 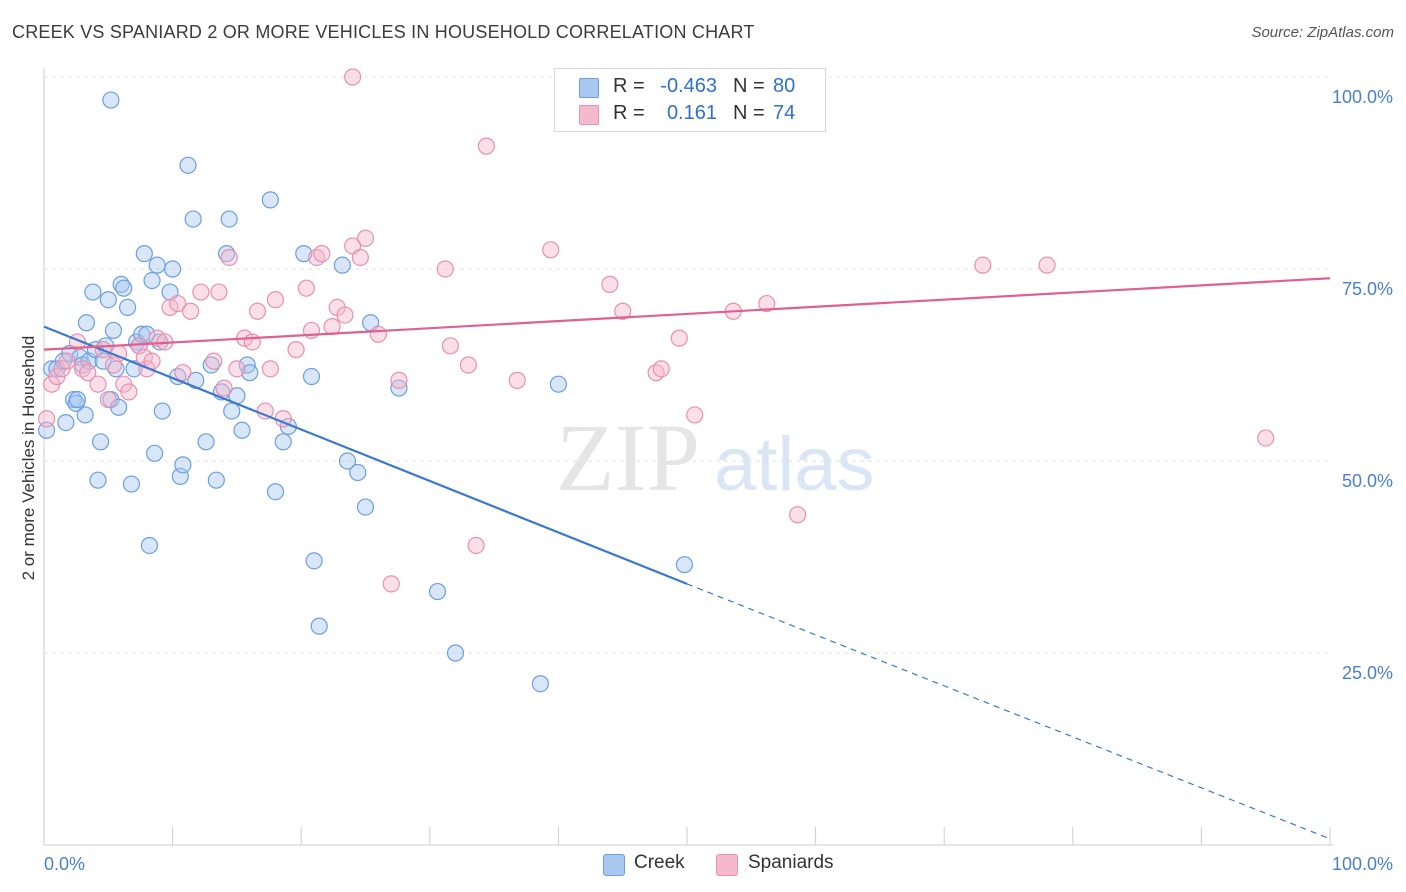 What do you see at coordinates (589, 88) in the screenshot?
I see `creek-swatch` at bounding box center [589, 88].